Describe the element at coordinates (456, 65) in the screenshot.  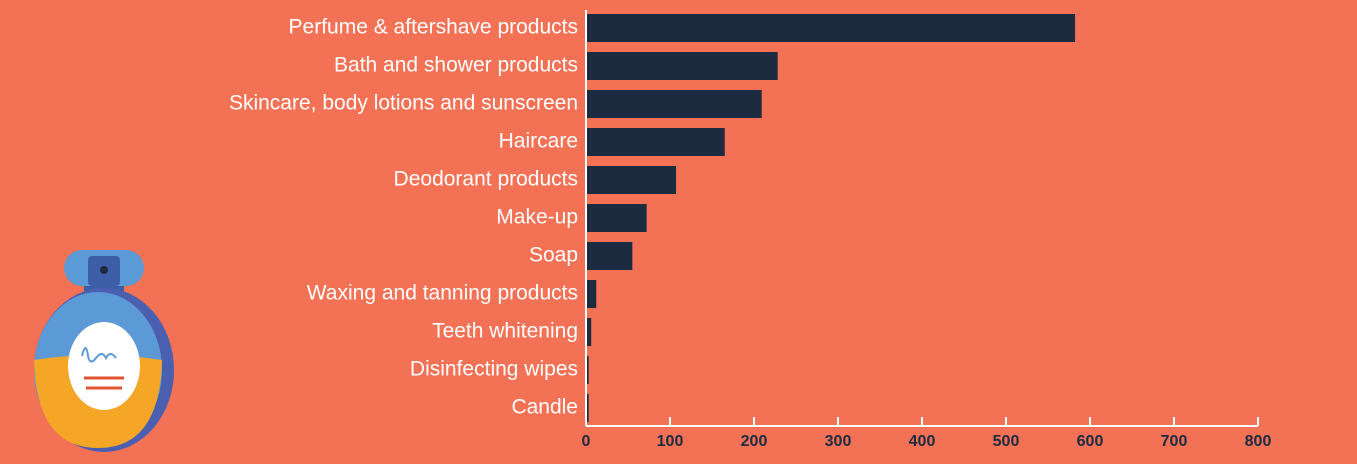
I see `y-tick-label: Bath and shower products` at that location.